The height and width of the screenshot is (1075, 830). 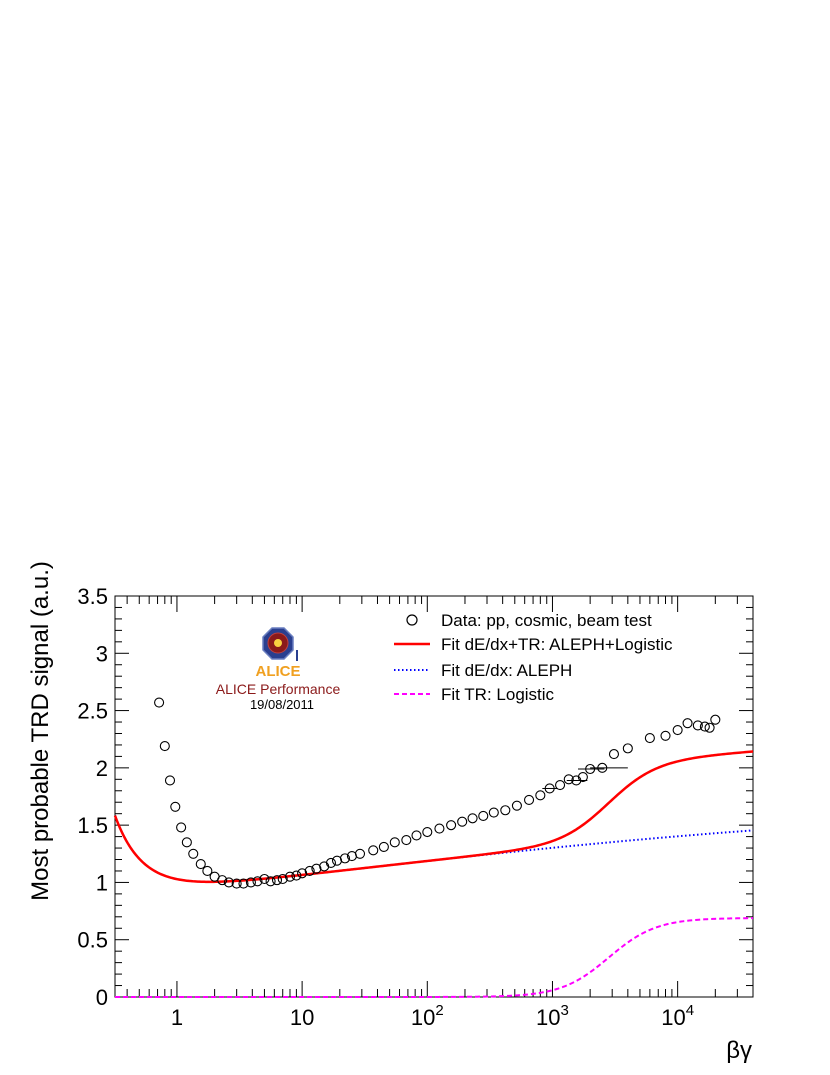 I want to click on legend-label-logistic: Fit TR: Logistic, so click(x=498, y=694).